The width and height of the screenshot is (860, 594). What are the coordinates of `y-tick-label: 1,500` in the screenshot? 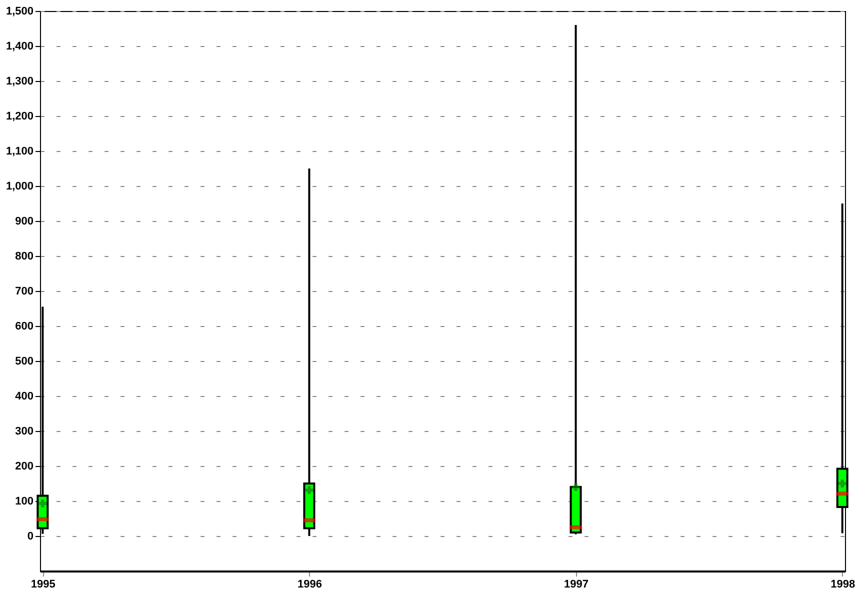 It's located at (20, 12).